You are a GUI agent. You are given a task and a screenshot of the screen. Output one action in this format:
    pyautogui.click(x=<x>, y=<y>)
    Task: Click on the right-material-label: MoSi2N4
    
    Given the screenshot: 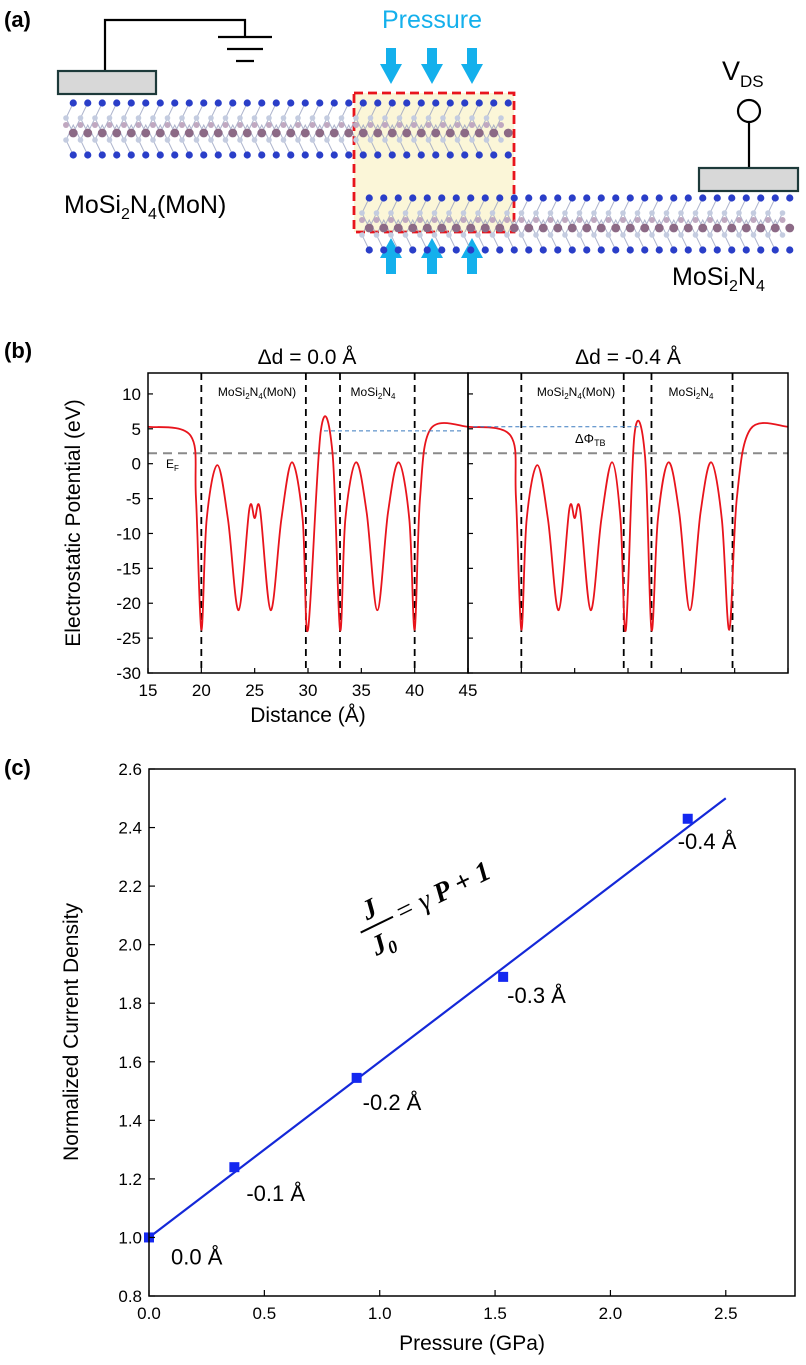 What is the action you would take?
    pyautogui.click(x=718, y=279)
    